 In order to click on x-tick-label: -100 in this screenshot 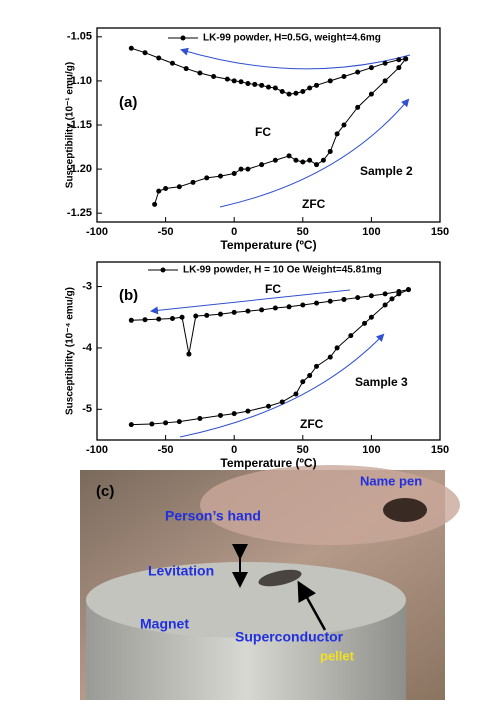, I will do `click(97, 232)`.